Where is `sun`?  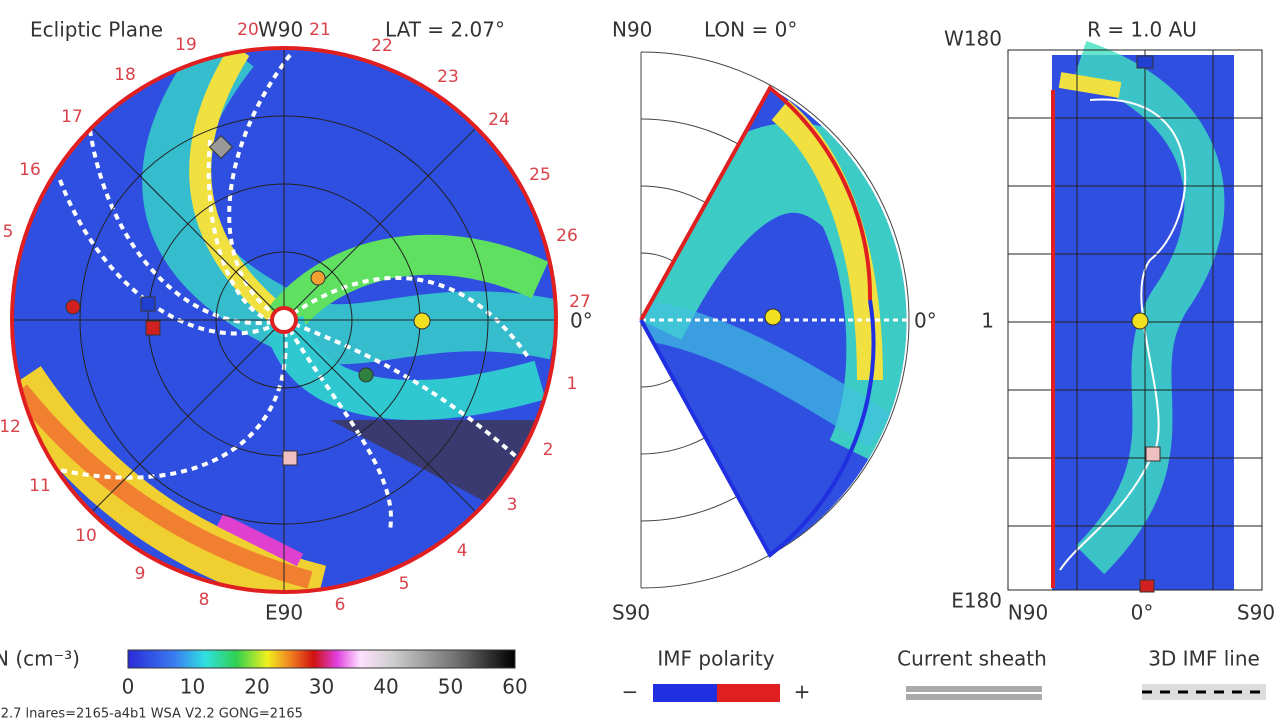 sun is located at coordinates (284, 320).